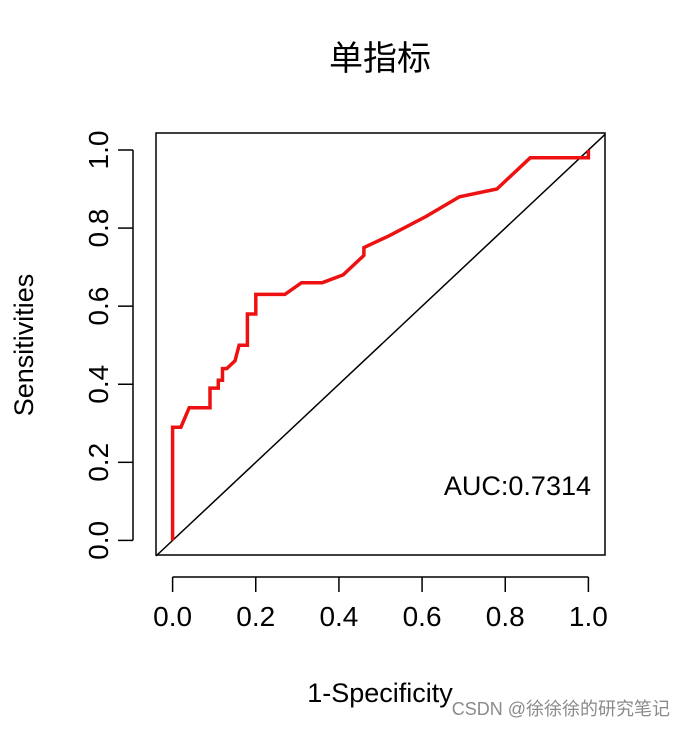 Image resolution: width=686 pixels, height=732 pixels. What do you see at coordinates (380, 59) in the screenshot?
I see `chart-title: 单指标` at bounding box center [380, 59].